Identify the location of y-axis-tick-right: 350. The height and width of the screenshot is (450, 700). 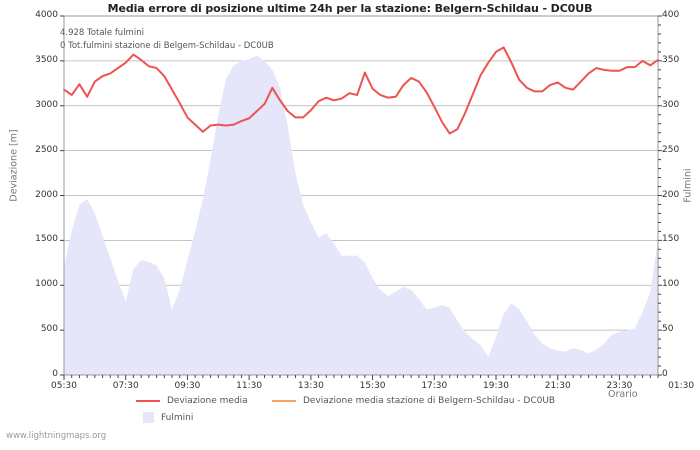
(671, 59).